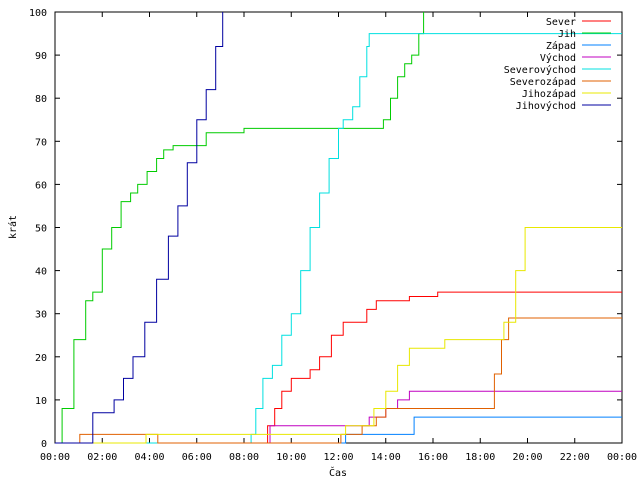 This screenshot has width=640, height=480. Describe the element at coordinates (41, 142) in the screenshot. I see `y-tick-label: 70` at that location.